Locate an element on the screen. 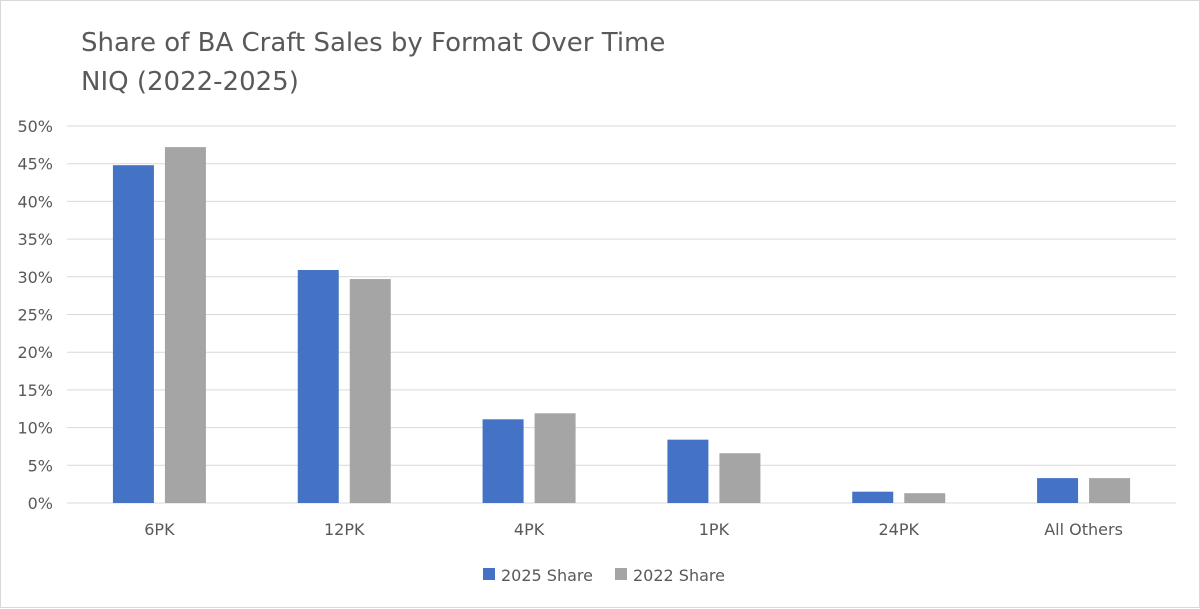 This screenshot has height=609, width=1200. y-tick-label: 10% is located at coordinates (35, 428).